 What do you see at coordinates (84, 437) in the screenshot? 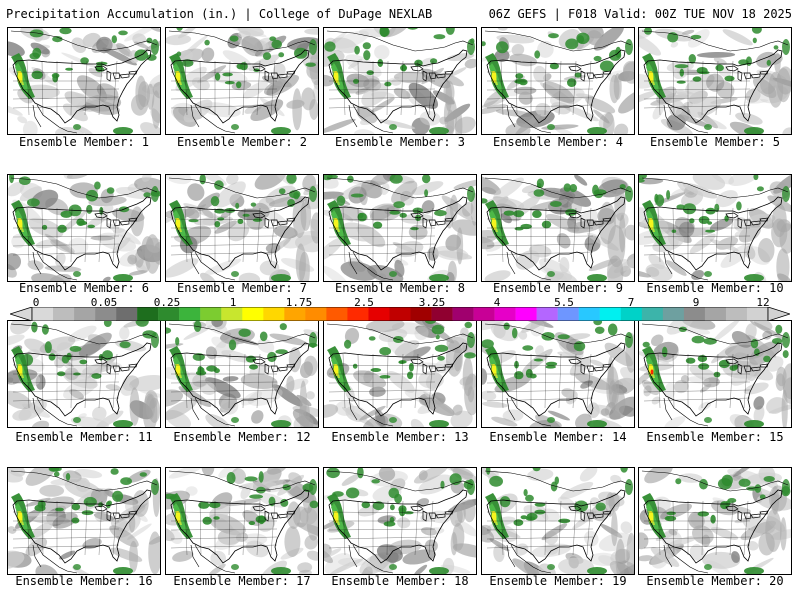
I see `ensemble-member-label: Ensemble Member: 11` at bounding box center [84, 437].